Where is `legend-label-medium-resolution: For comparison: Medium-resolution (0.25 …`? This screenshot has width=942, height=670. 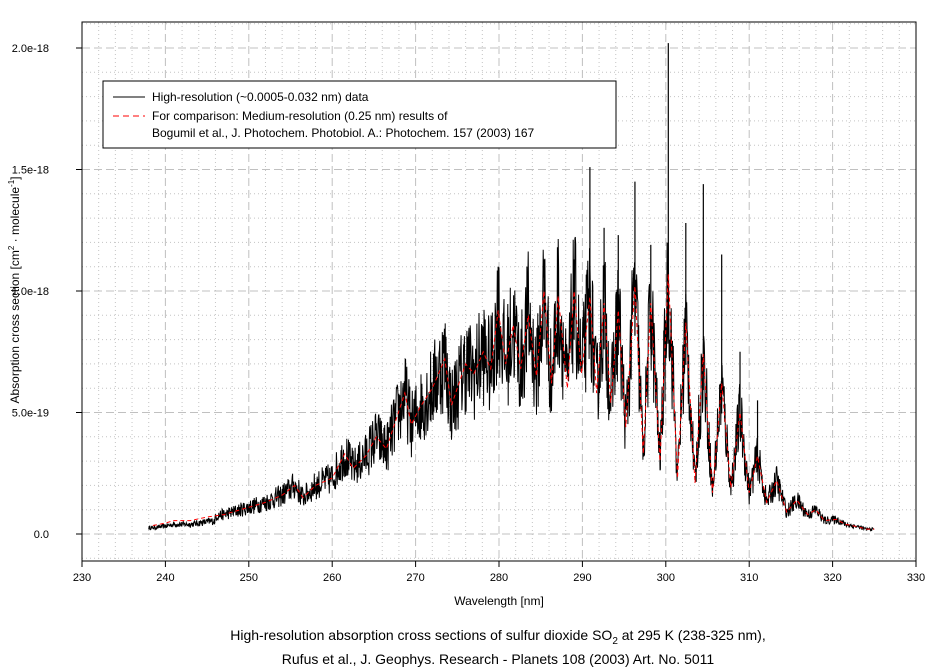
legend-label-medium-resolution: For comparison: Medium-resolution (0.25 … is located at coordinates (300, 116).